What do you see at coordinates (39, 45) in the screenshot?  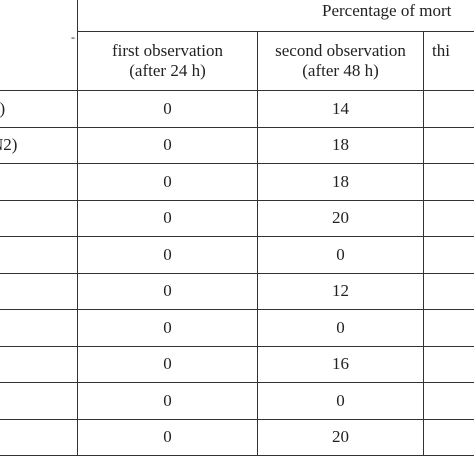 I see `corner-cell: -` at bounding box center [39, 45].